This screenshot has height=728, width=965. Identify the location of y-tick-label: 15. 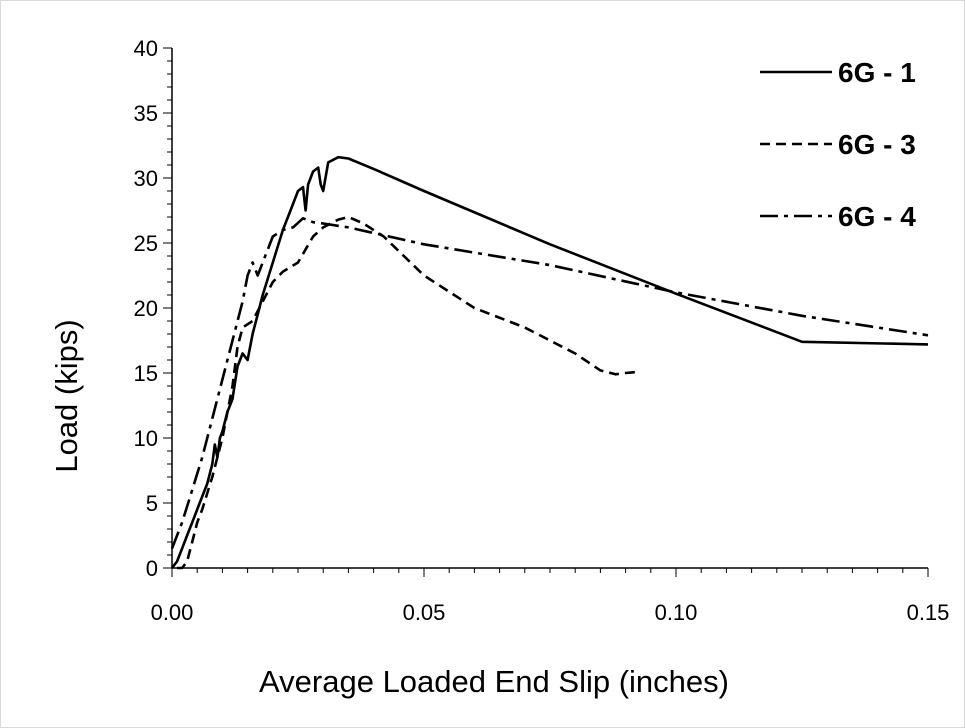
(146, 373).